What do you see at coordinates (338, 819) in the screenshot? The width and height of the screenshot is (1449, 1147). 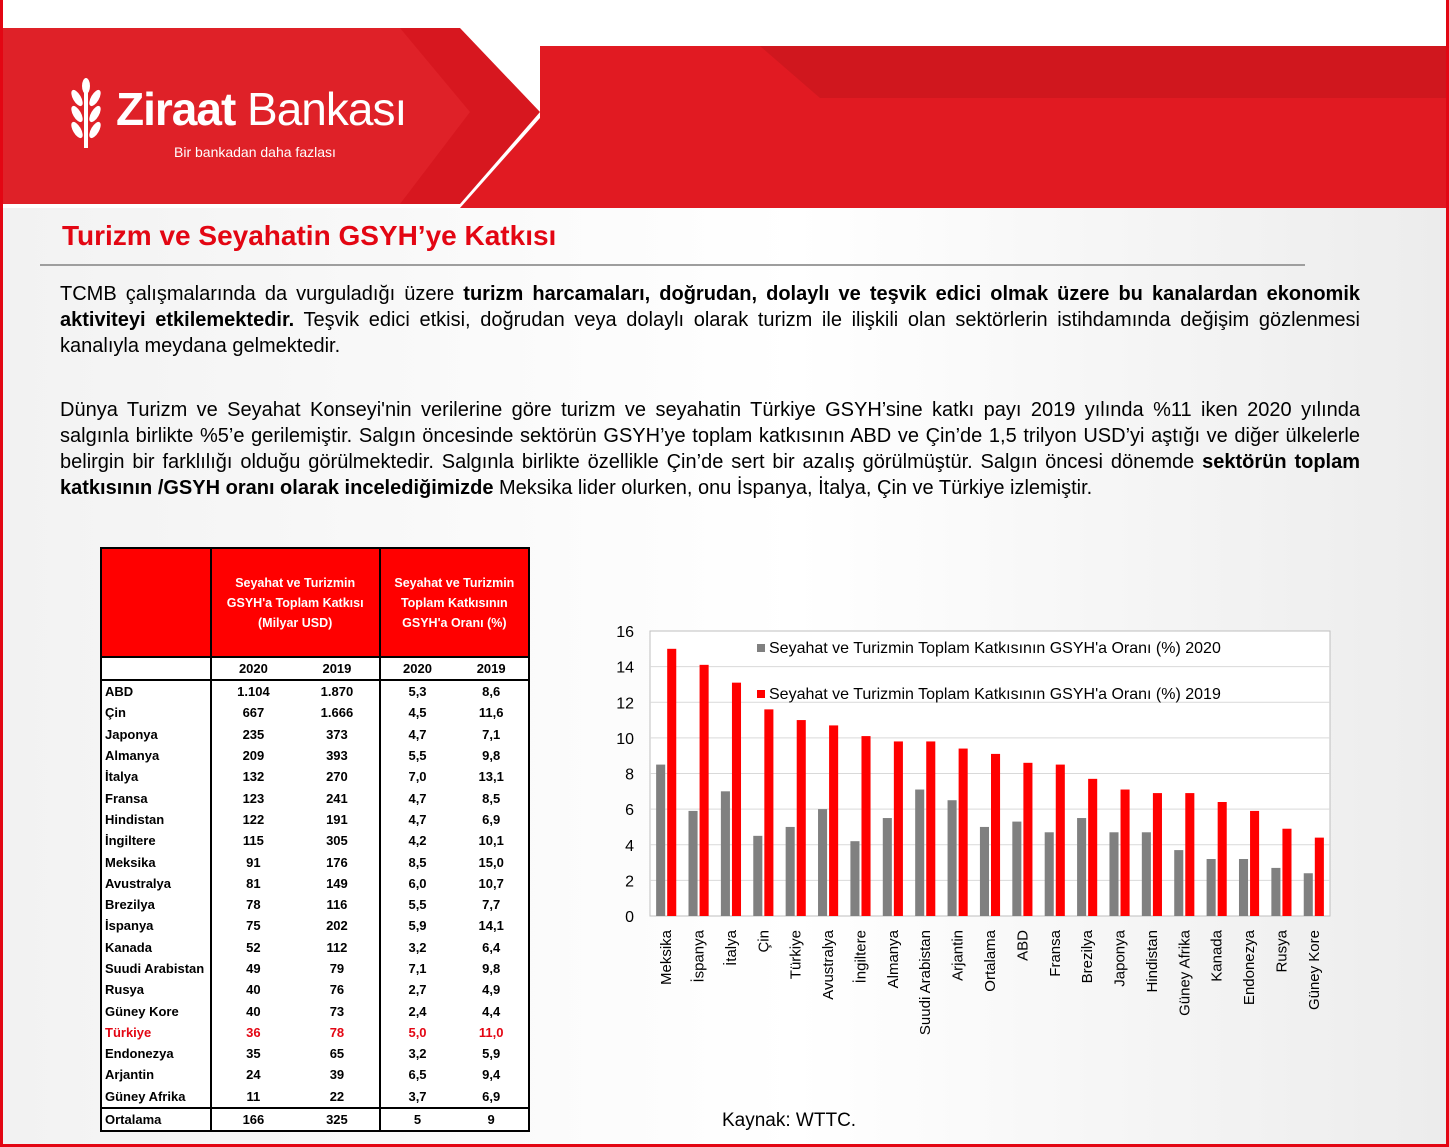 I see `table-cell: 191` at bounding box center [338, 819].